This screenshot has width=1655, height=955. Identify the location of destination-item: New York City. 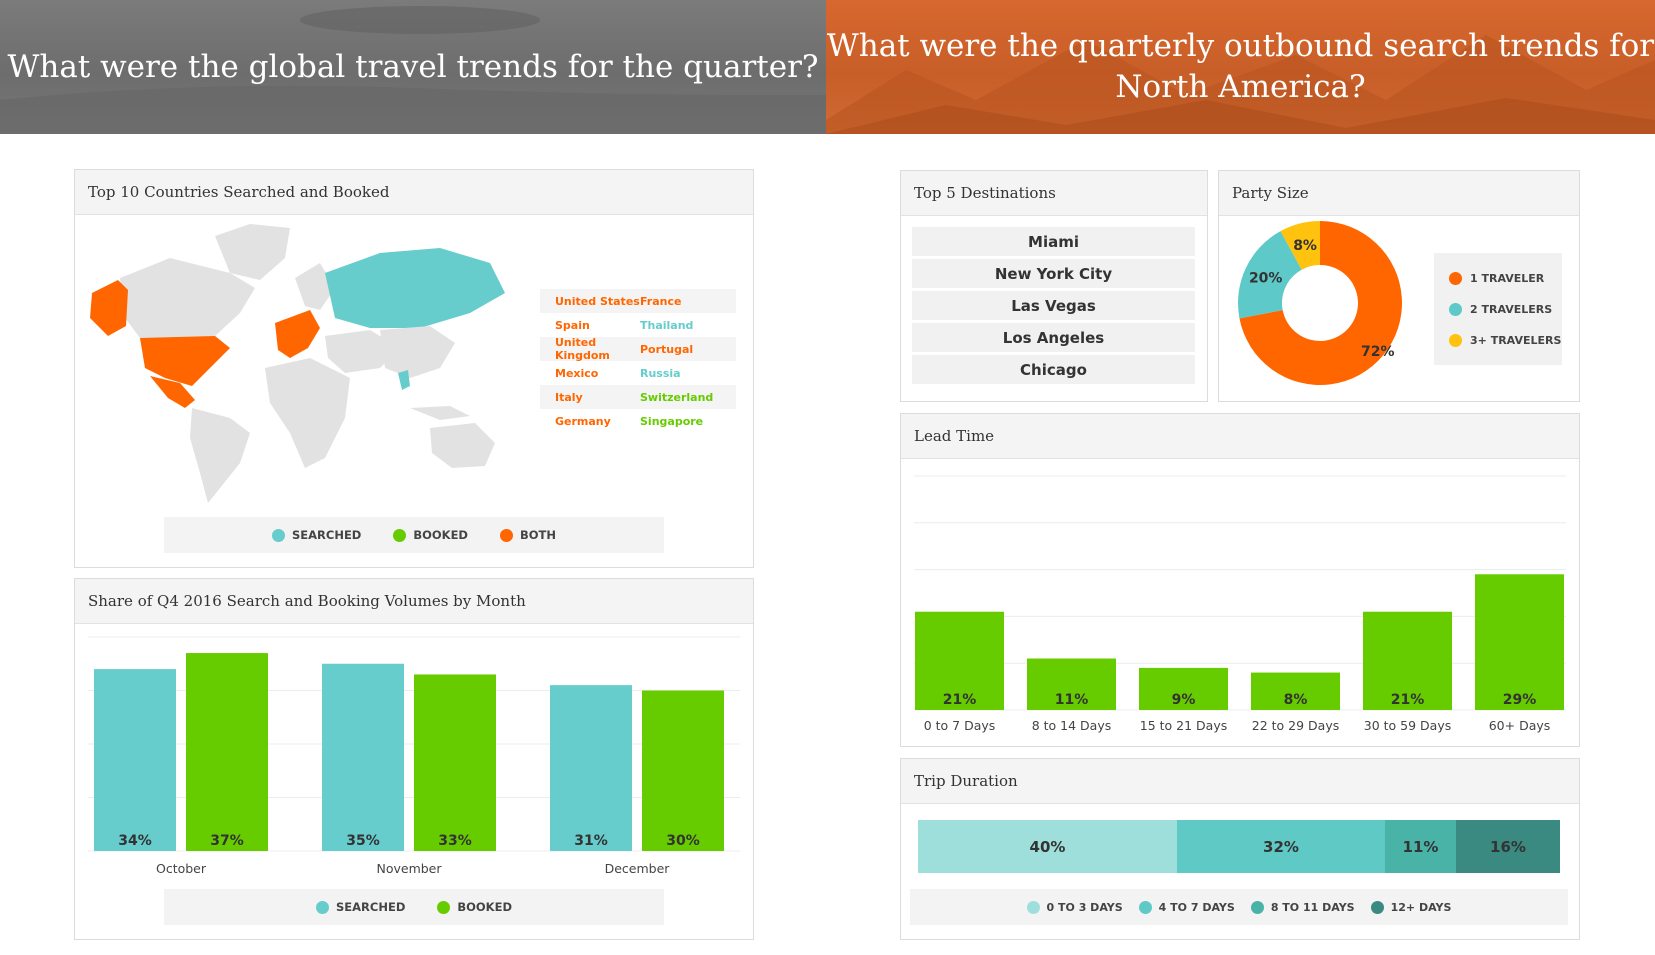
(1053, 273).